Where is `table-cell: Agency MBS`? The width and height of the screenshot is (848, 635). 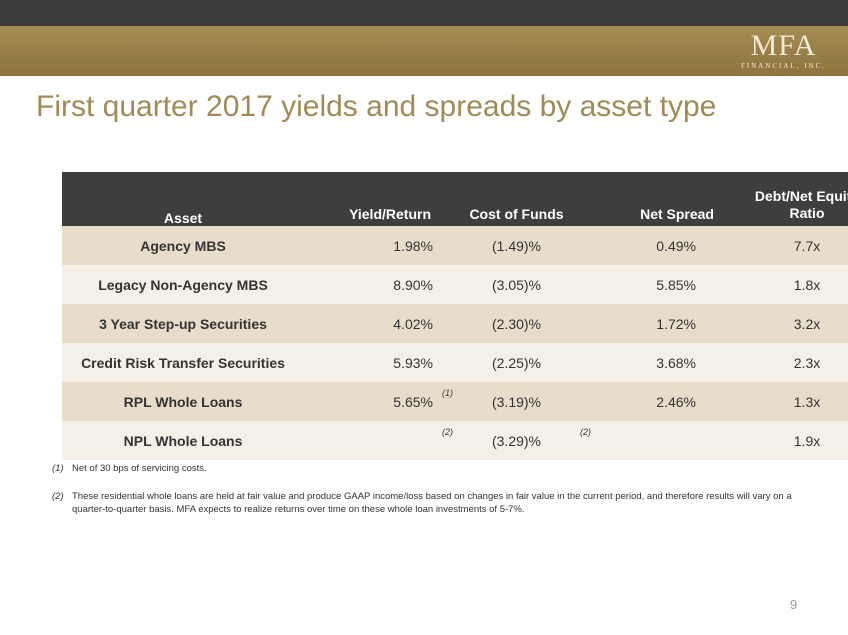 table-cell: Agency MBS is located at coordinates (183, 245).